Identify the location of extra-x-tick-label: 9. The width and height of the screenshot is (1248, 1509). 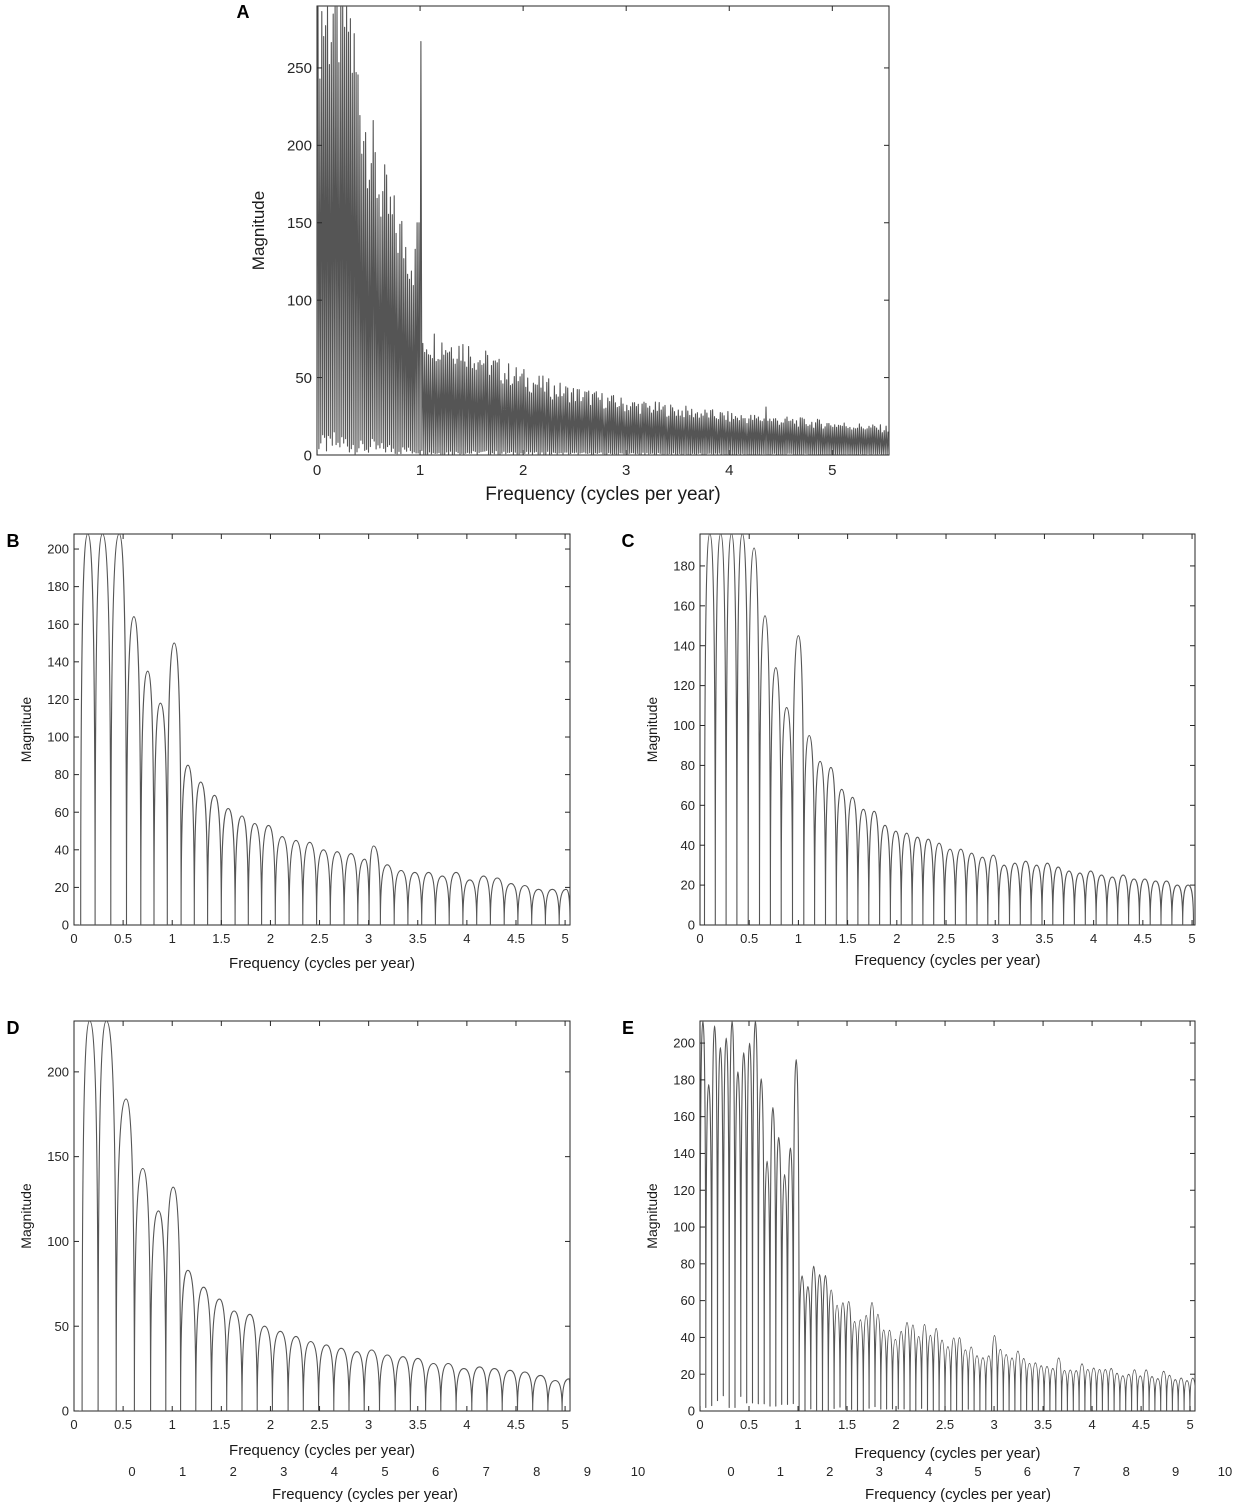
(1175, 1471).